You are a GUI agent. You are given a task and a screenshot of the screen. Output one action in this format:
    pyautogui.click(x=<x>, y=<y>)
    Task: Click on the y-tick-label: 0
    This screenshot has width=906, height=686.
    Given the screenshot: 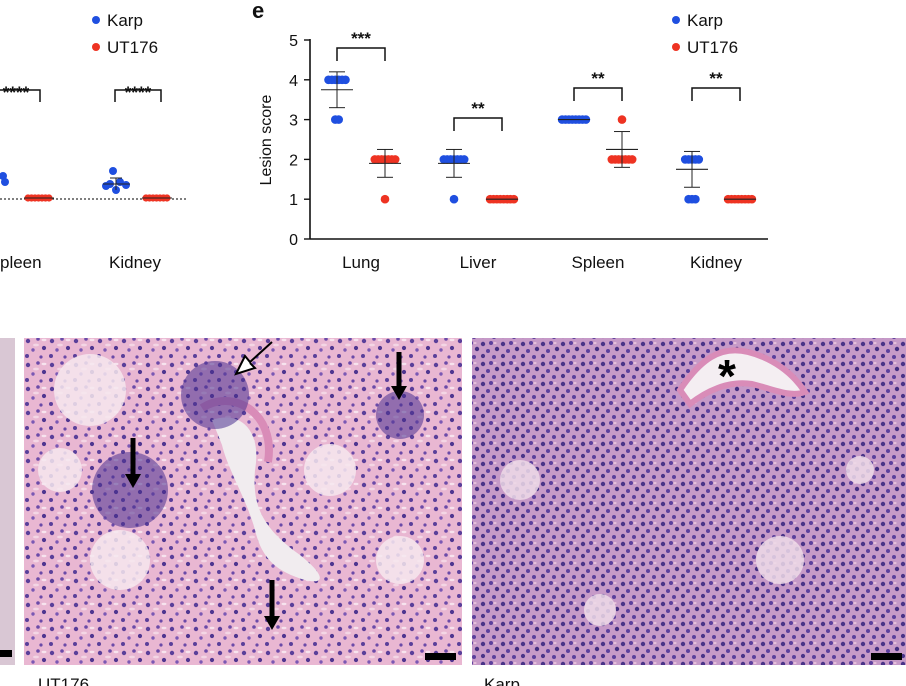 What is the action you would take?
    pyautogui.click(x=293, y=240)
    